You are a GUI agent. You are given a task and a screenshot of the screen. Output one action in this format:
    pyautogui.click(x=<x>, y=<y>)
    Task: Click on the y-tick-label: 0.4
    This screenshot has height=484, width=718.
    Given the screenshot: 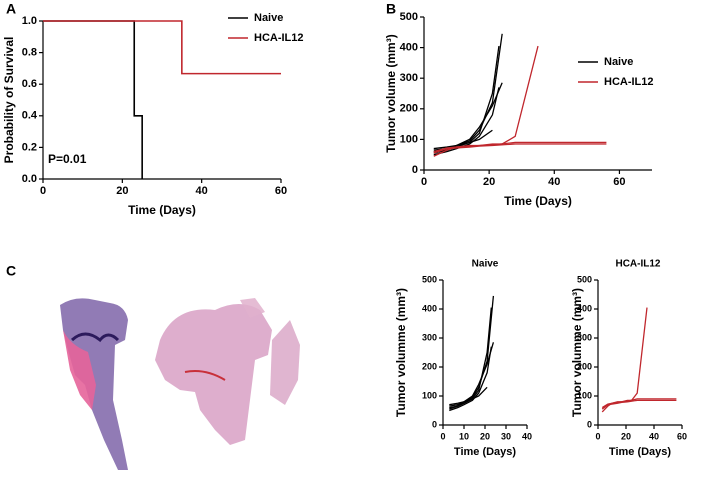 What is the action you would take?
    pyautogui.click(x=30, y=116)
    